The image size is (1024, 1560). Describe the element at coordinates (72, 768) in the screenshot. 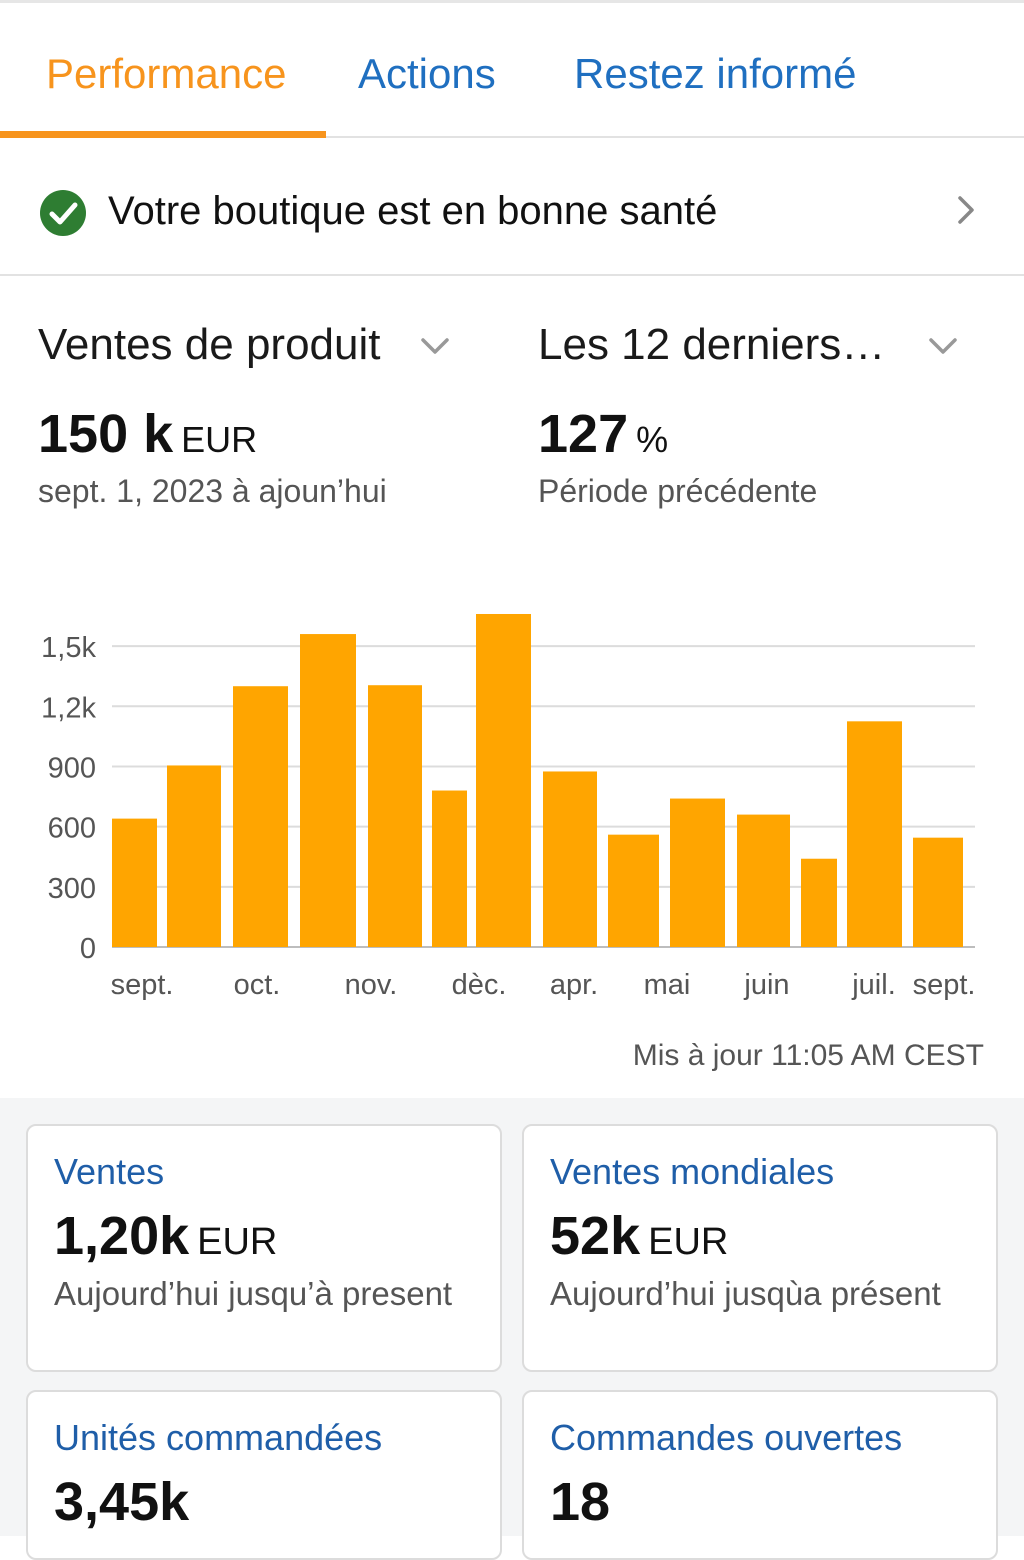

I see `y-tick-label: 900` at that location.